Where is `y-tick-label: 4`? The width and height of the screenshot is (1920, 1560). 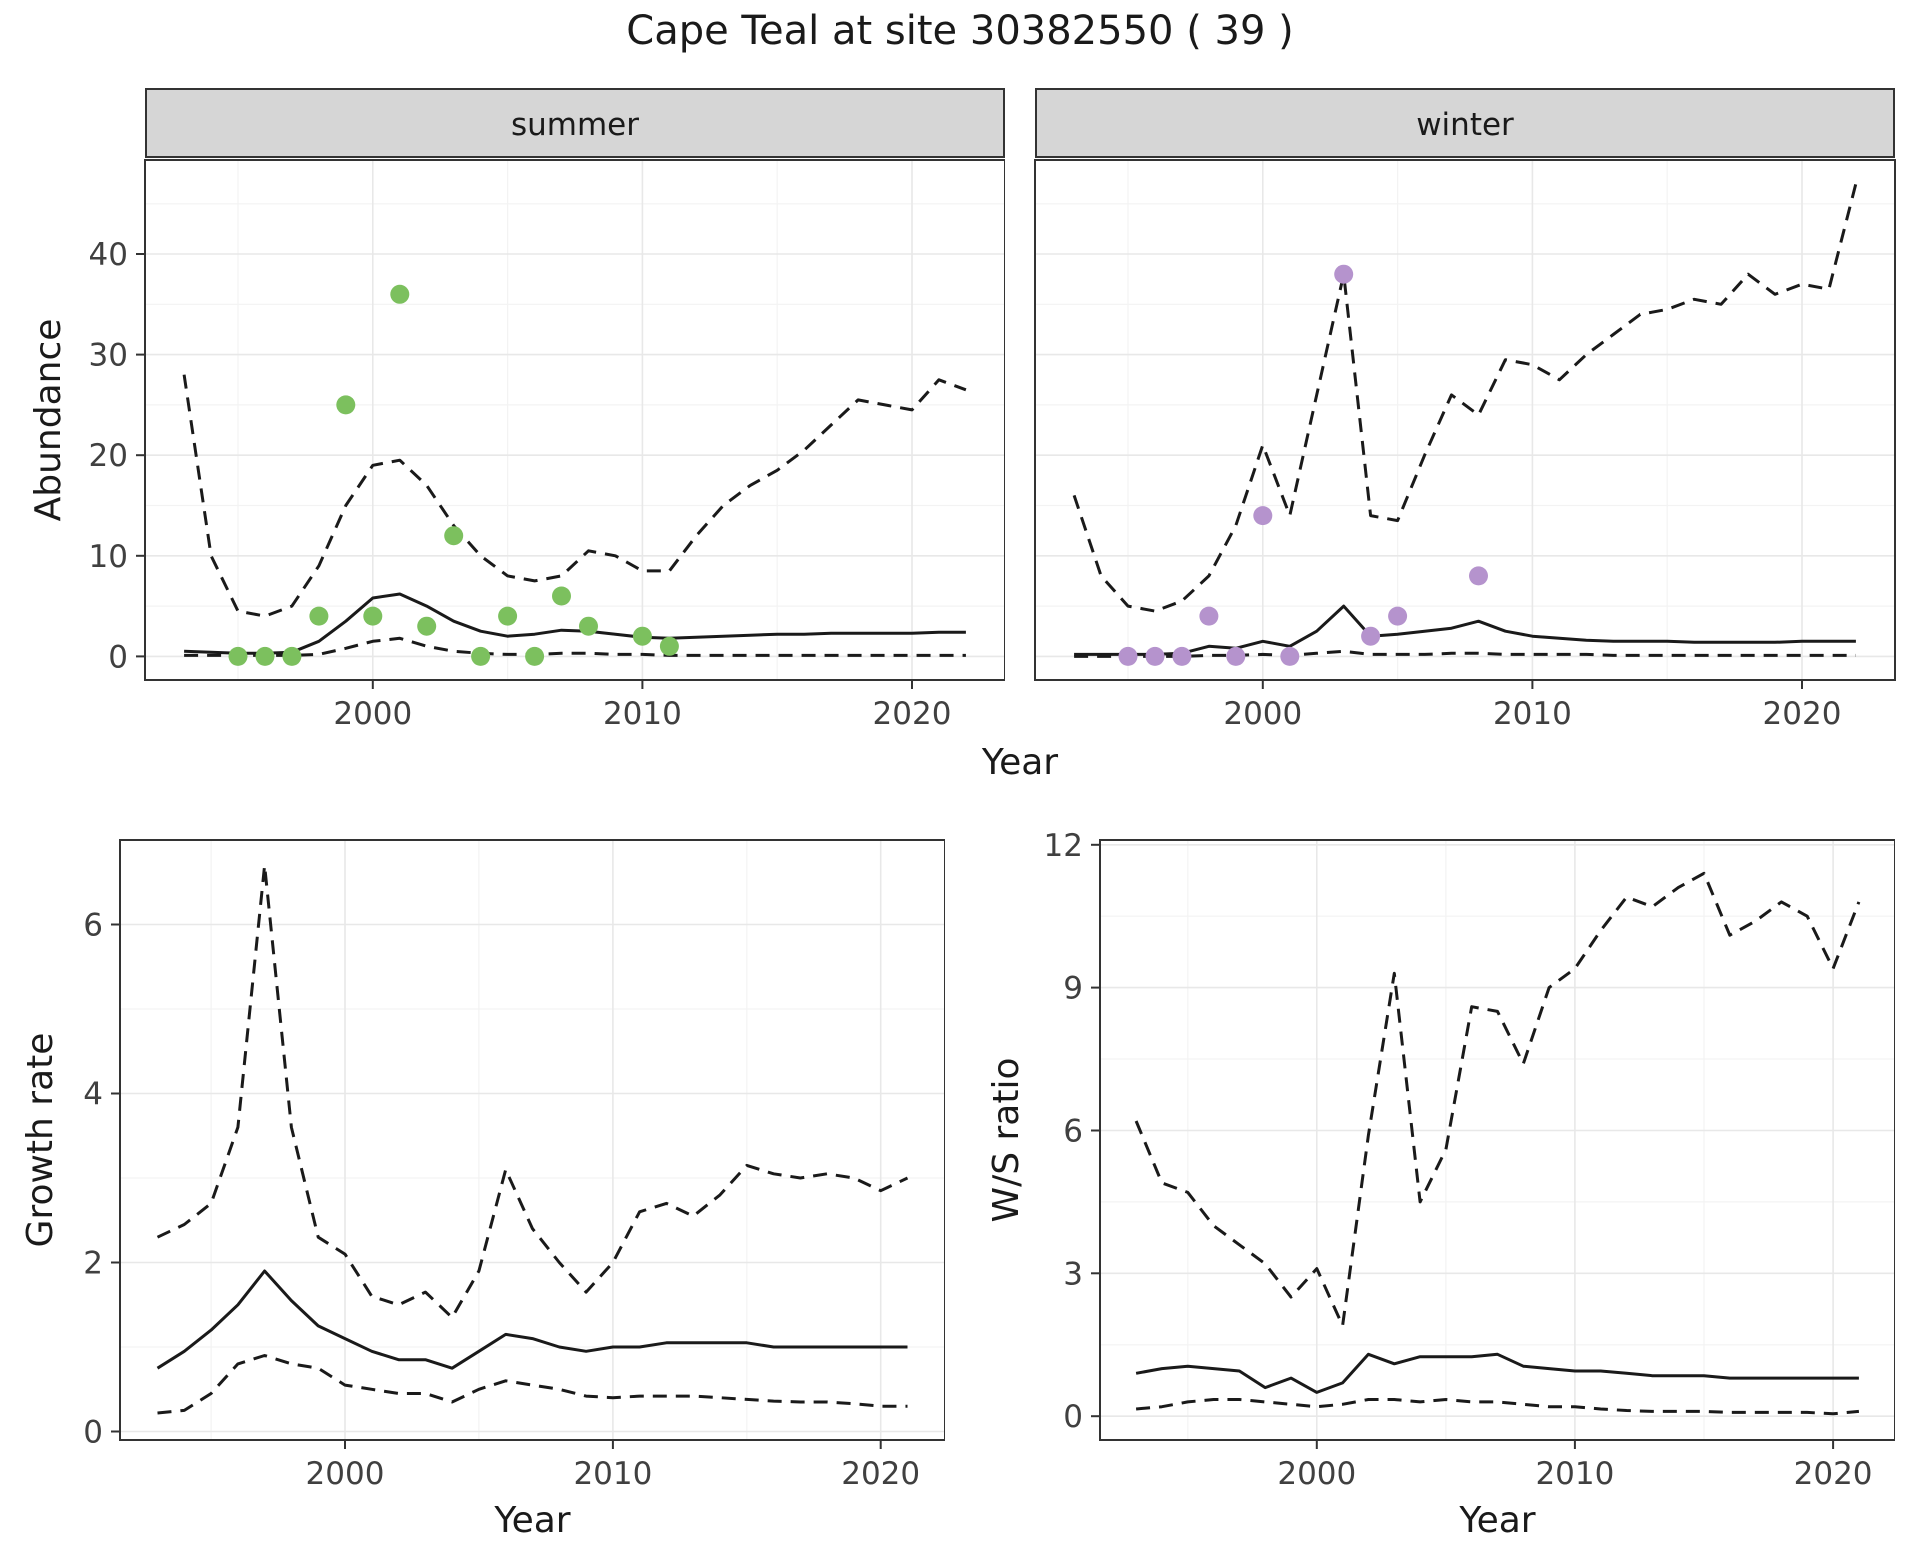 y-tick-label: 4 is located at coordinates (93, 1095).